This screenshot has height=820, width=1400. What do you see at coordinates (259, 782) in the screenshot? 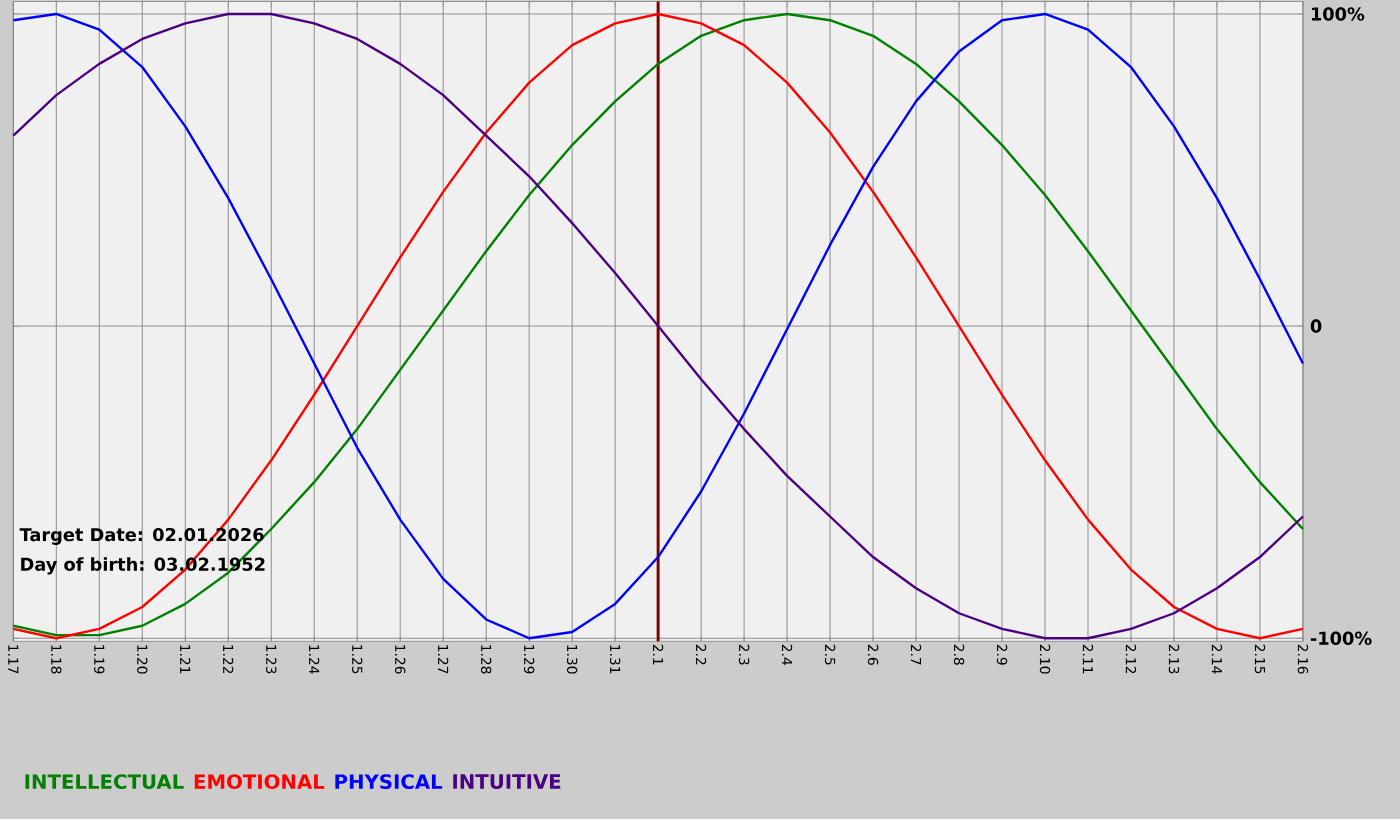
I see `text: EMOTIONAL` at bounding box center [259, 782].